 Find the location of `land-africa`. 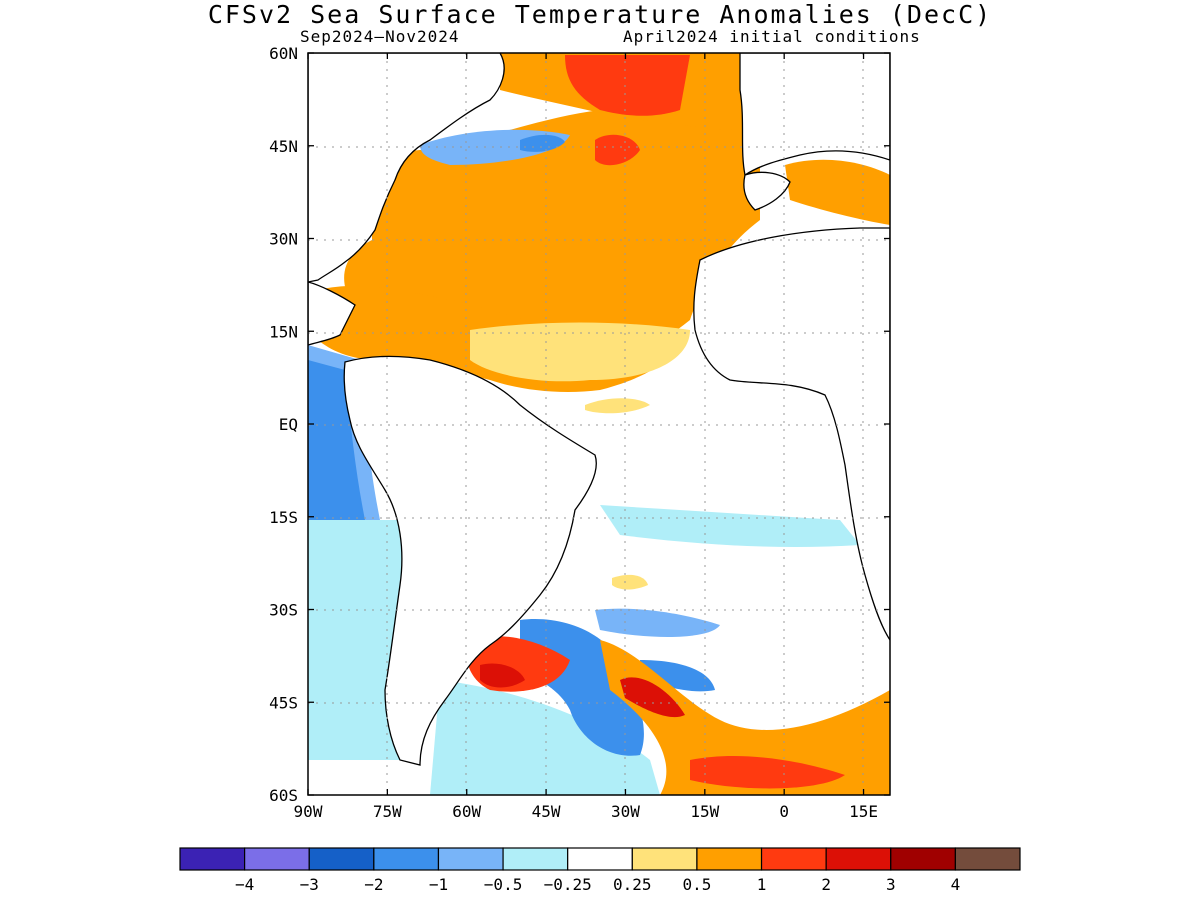

land-africa is located at coordinates (791, 434).